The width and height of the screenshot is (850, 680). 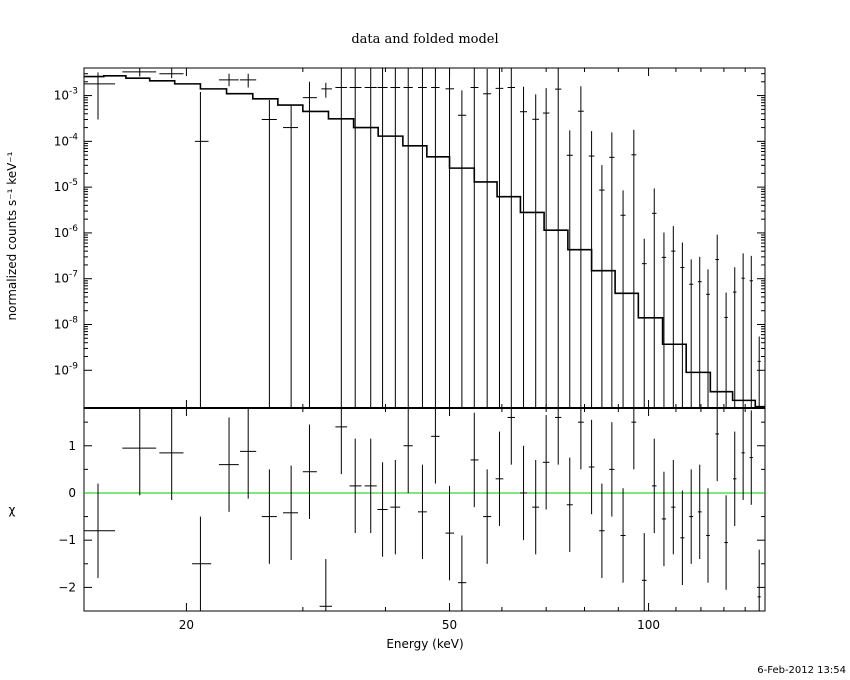 What do you see at coordinates (66, 232) in the screenshot?
I see `top-y-tick-label: 10⁻⁶` at bounding box center [66, 232].